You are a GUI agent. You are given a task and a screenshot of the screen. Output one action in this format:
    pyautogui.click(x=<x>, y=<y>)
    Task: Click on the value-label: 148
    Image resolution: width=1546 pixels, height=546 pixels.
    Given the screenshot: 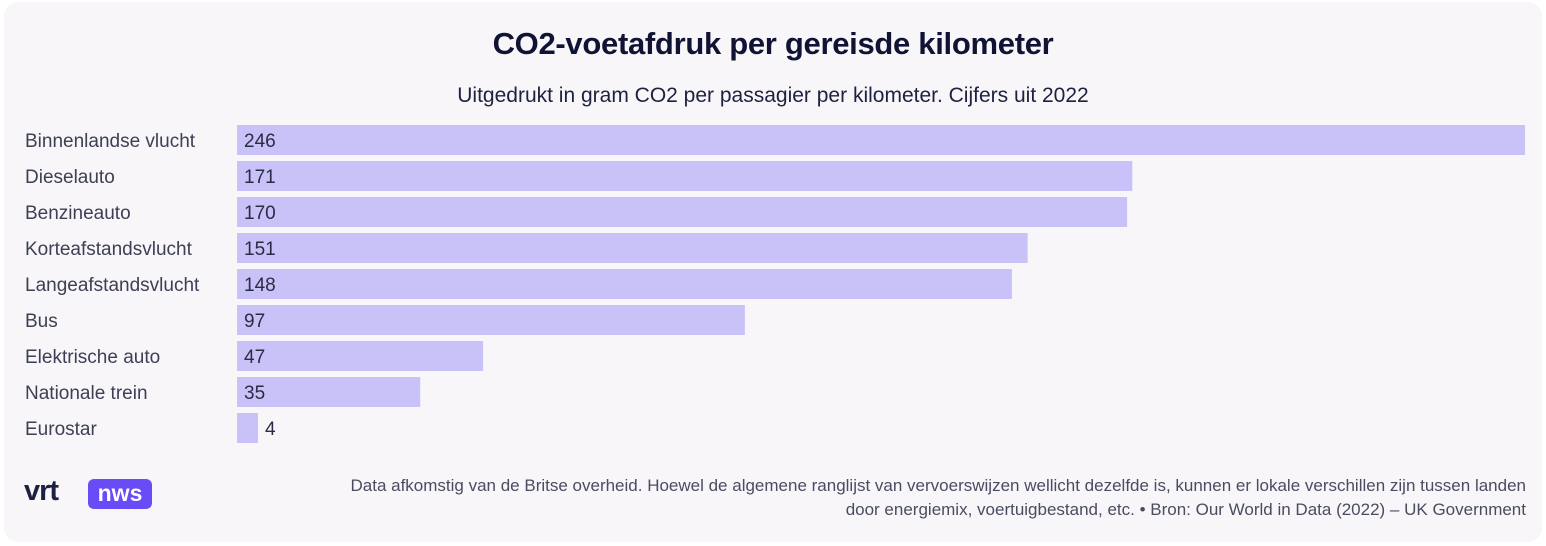 What is the action you would take?
    pyautogui.click(x=260, y=285)
    